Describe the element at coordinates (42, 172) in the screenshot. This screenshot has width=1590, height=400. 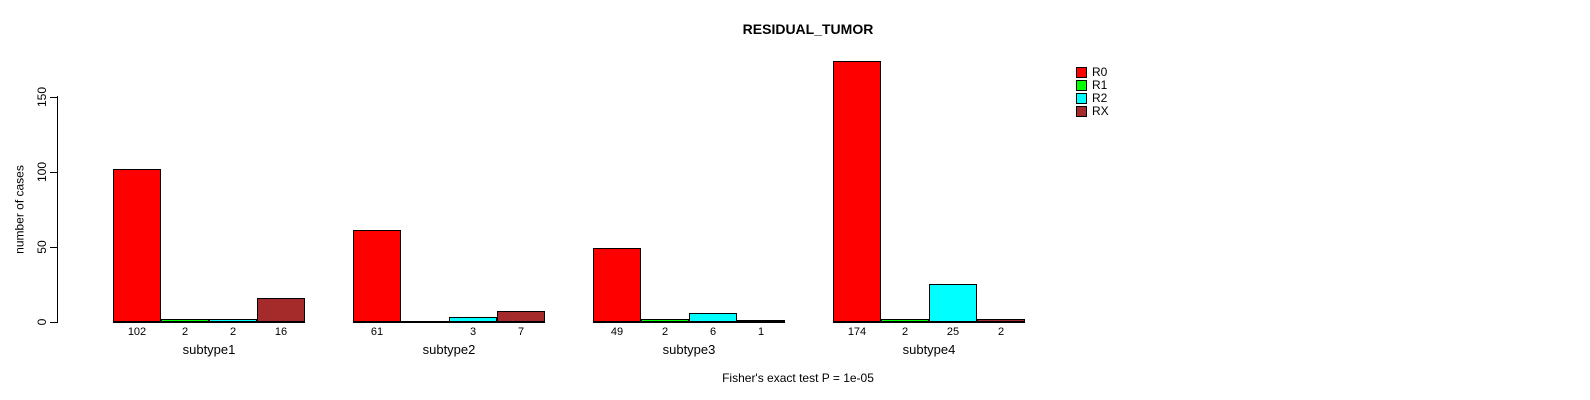
I see `y-tick-label: 100` at that location.